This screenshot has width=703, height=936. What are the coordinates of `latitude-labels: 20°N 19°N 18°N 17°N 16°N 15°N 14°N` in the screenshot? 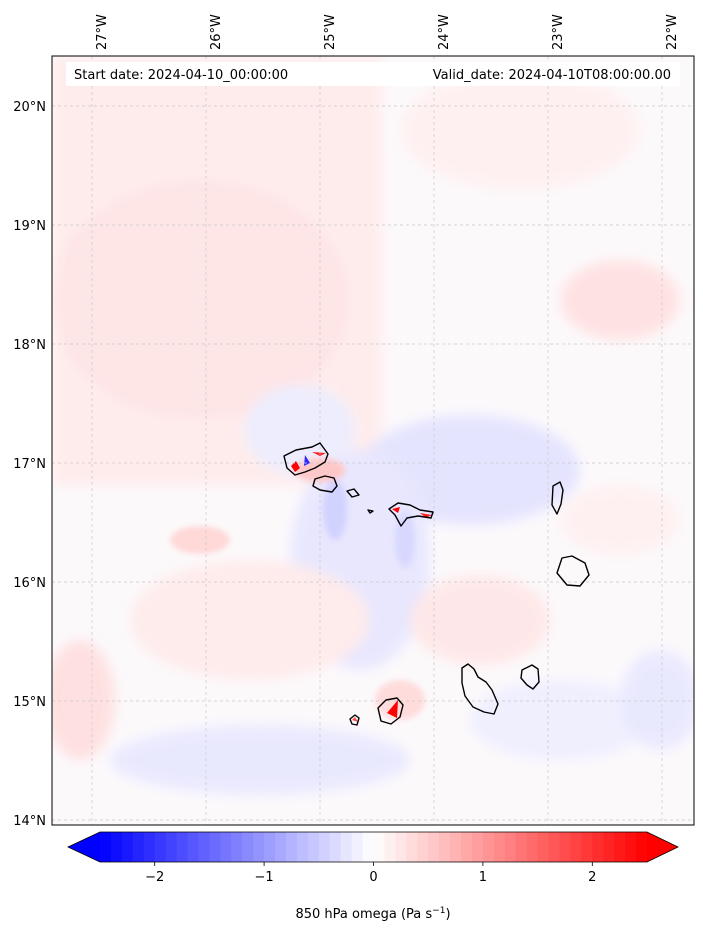 It's located at (29, 464).